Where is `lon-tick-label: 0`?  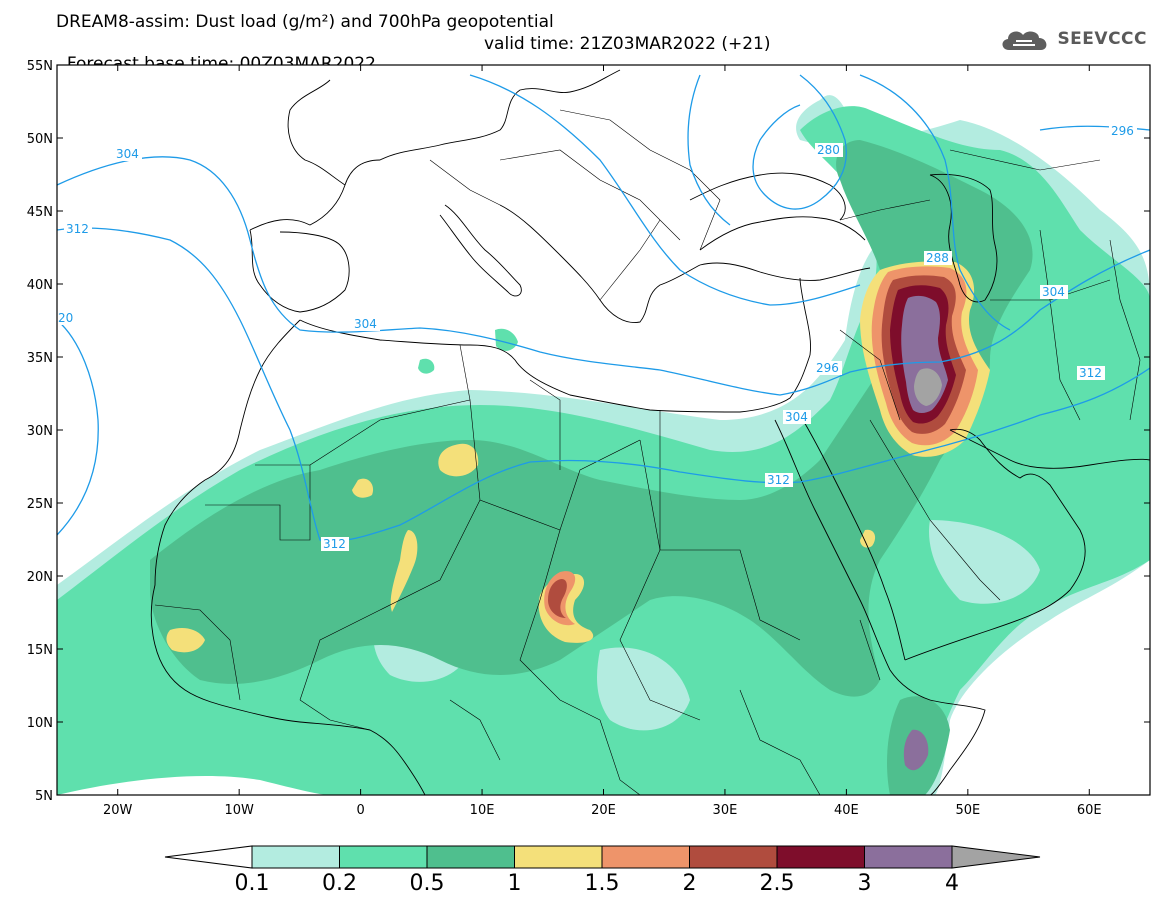
lon-tick-label: 0 is located at coordinates (360, 810).